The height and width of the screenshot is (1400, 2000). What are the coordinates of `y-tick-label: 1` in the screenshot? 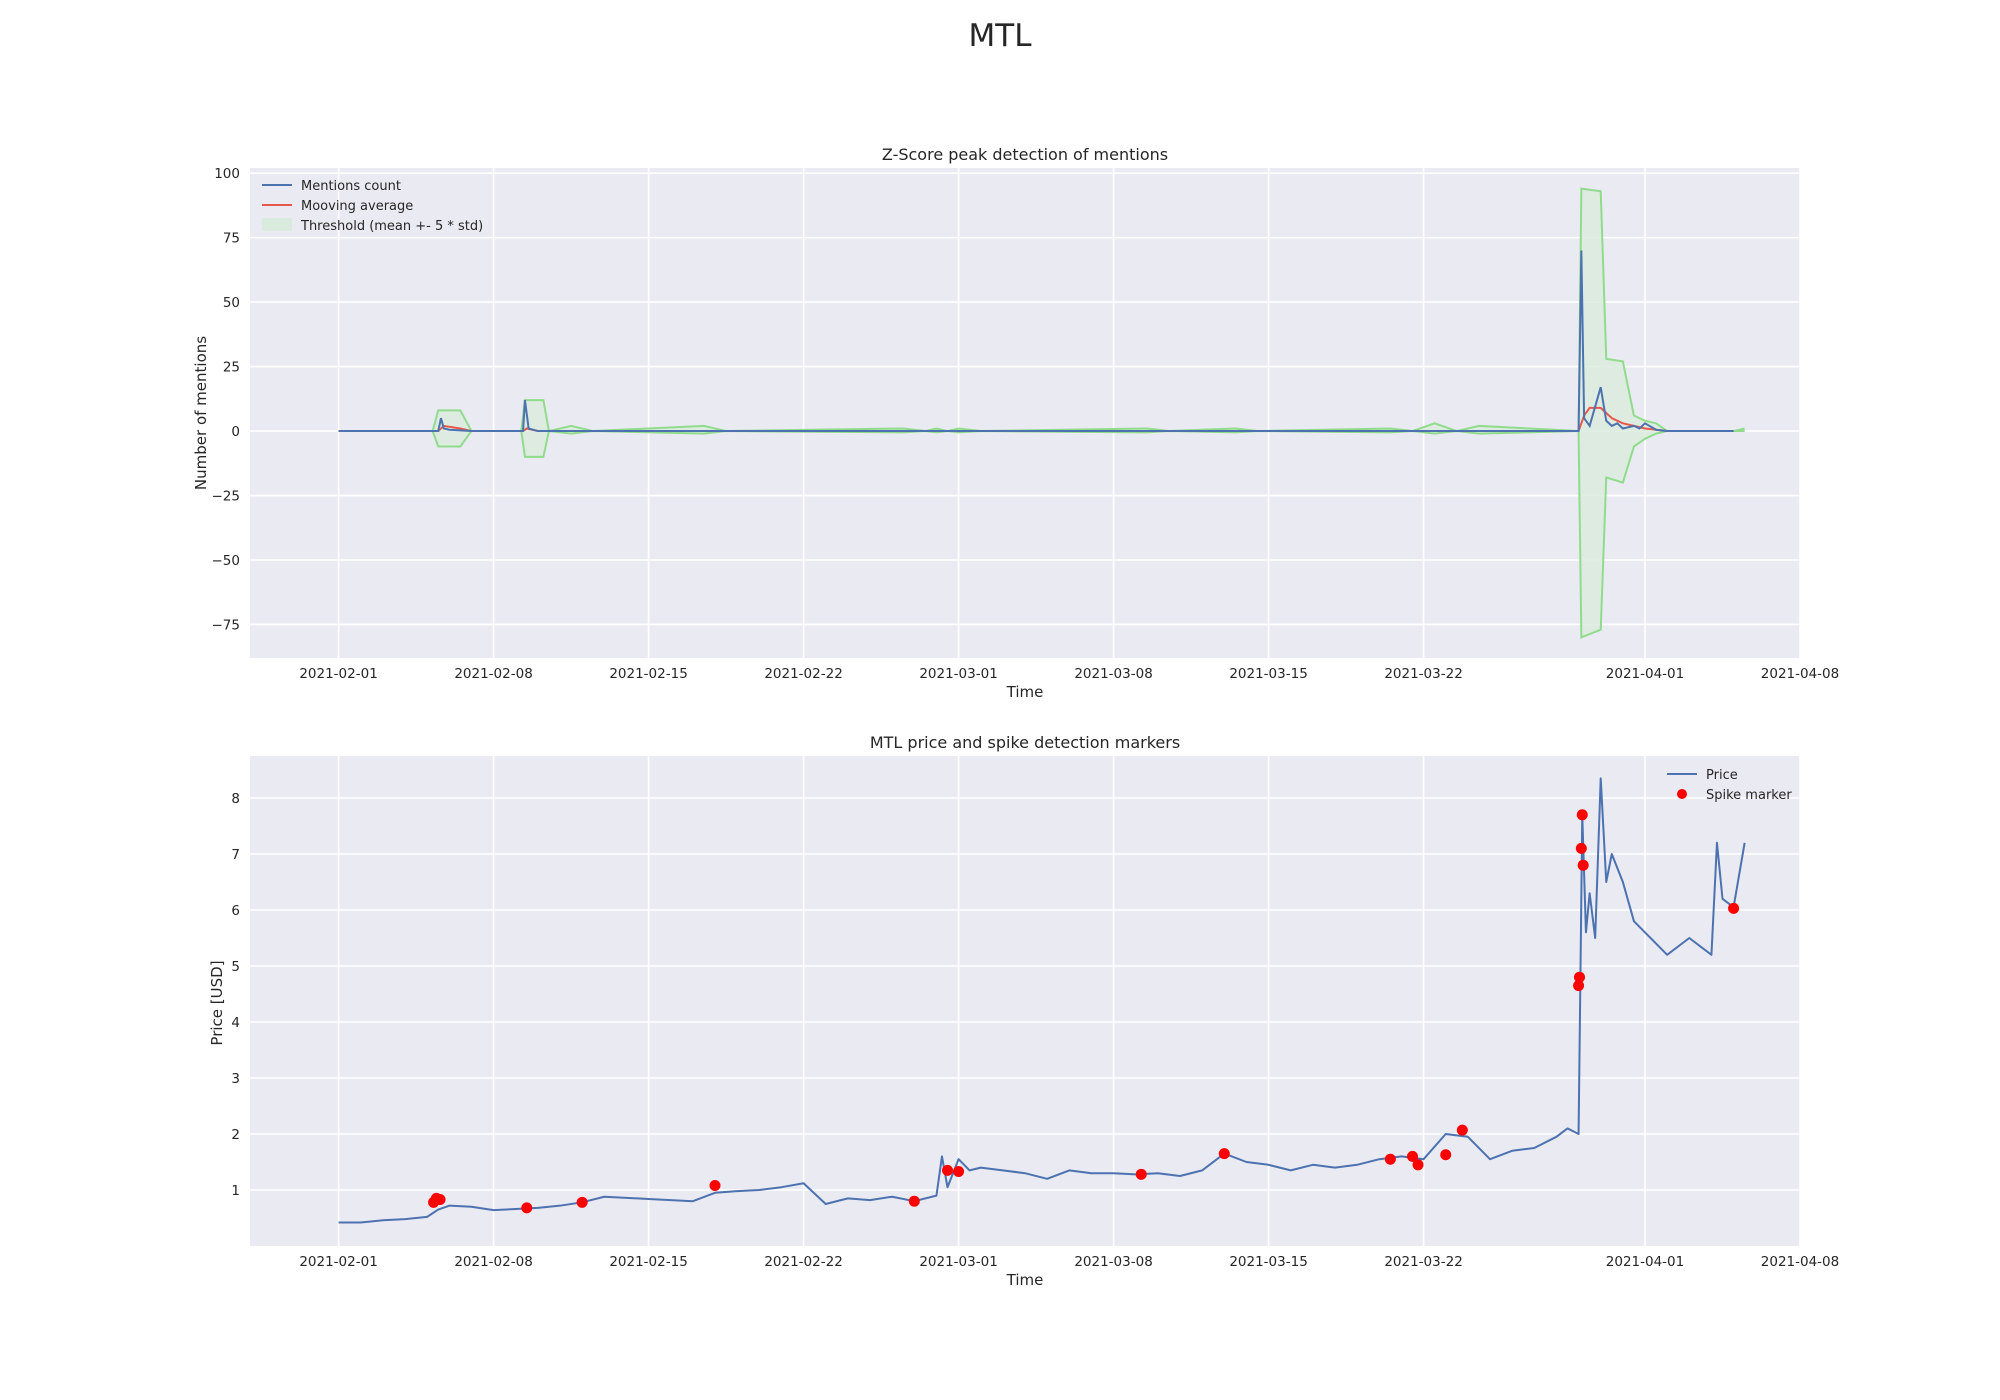 It's located at (235, 1191).